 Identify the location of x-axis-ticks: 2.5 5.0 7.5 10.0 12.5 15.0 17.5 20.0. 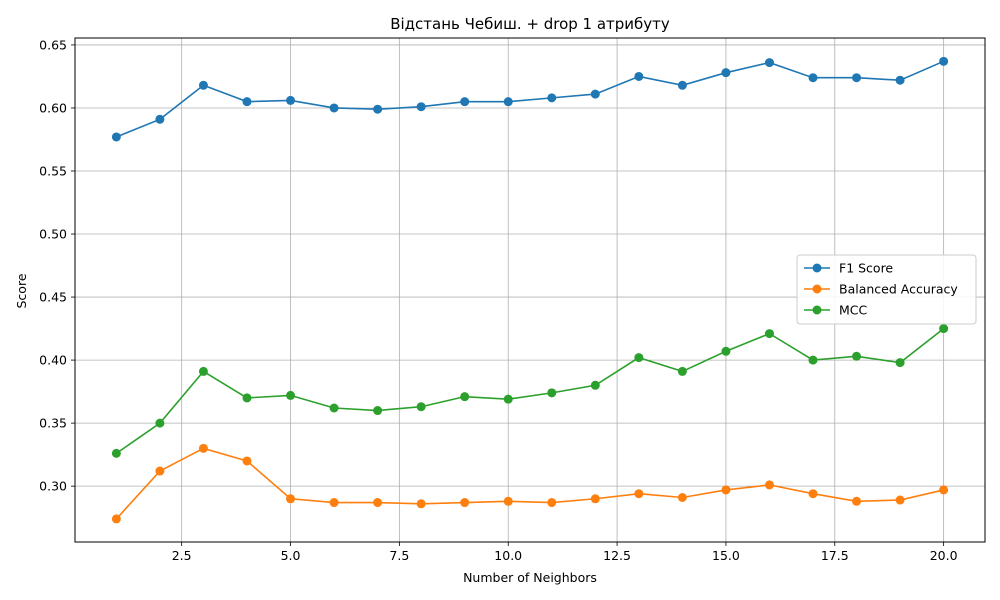
(565, 552).